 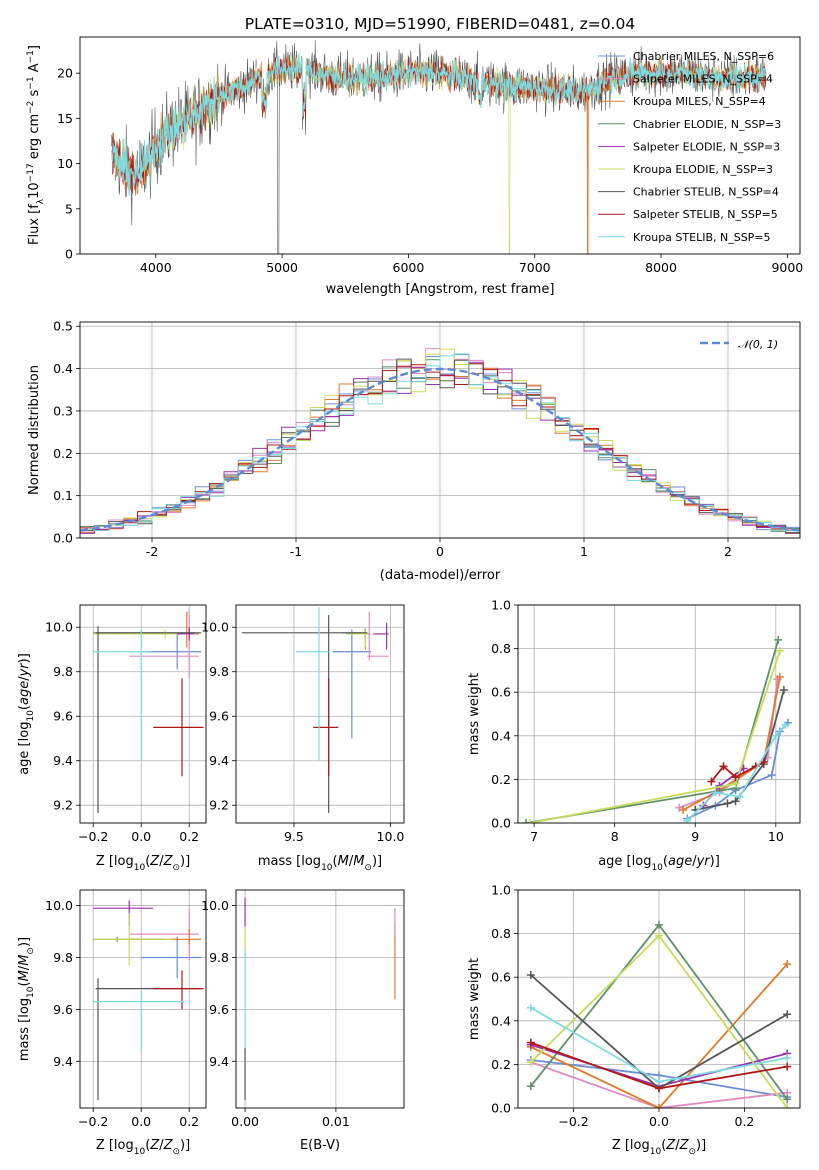 What do you see at coordinates (143, 714) in the screenshot?
I see `axes-frame` at bounding box center [143, 714].